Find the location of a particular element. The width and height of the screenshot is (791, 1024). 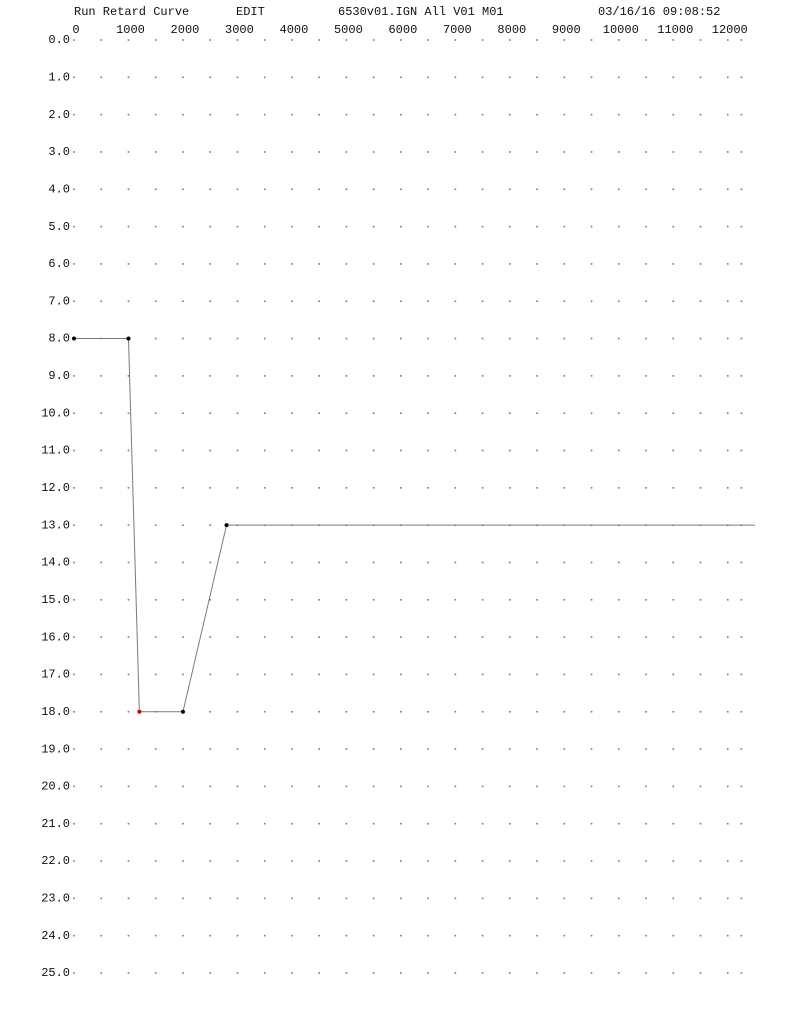

y-tick-label: 24.0 is located at coordinates (55, 936).